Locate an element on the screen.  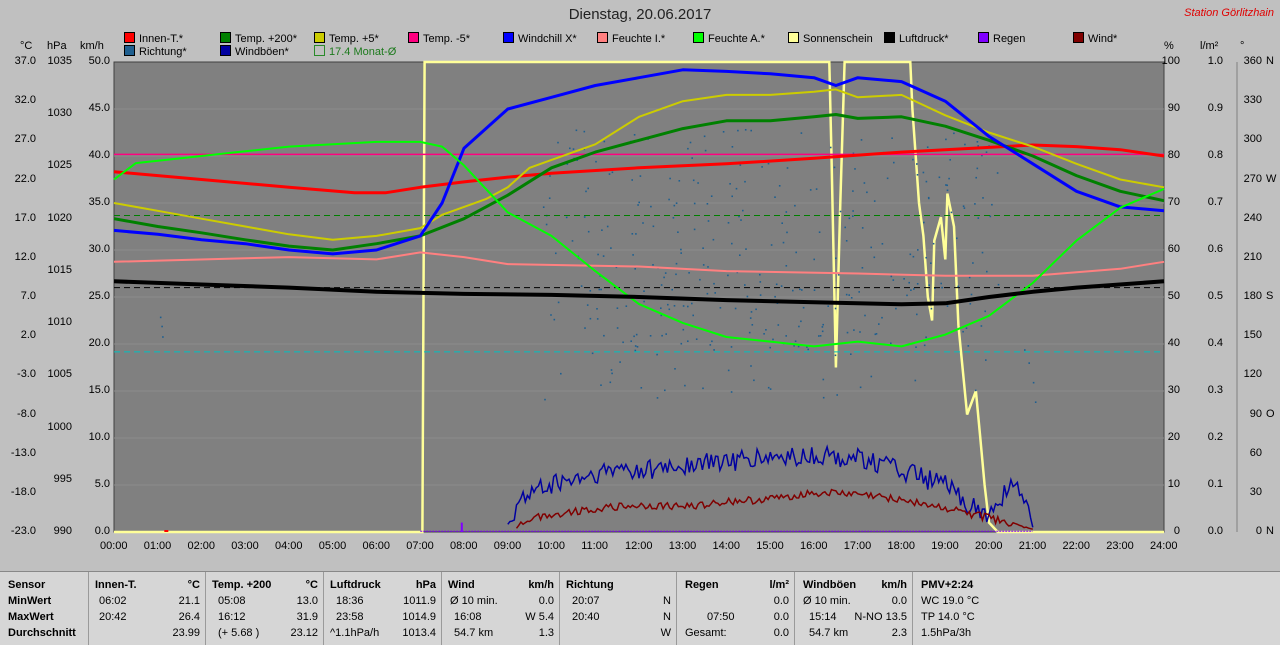
footer-regen-max-value: 0.0 is located at coordinates (781, 617).